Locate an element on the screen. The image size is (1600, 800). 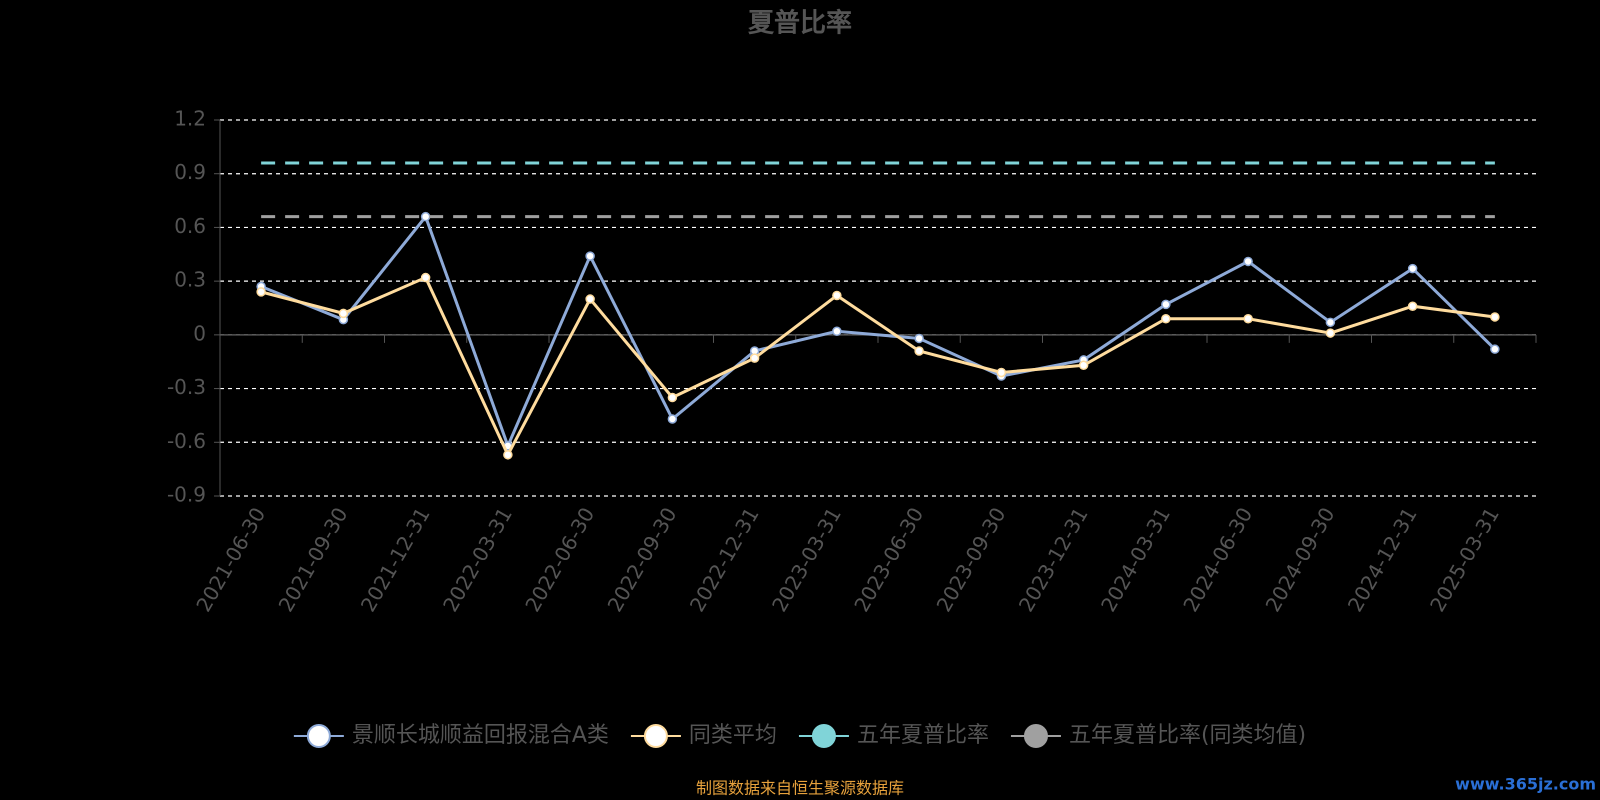
legend-label: 同类平均 is located at coordinates (733, 735).